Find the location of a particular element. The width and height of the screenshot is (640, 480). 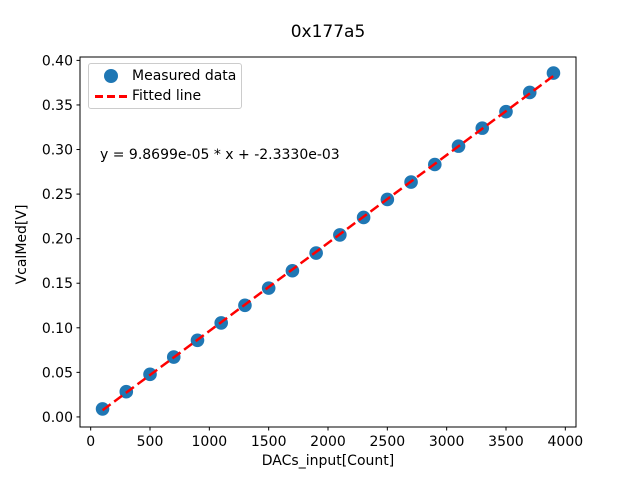

legend-item-fitted-line: Fitted line is located at coordinates (165, 96).